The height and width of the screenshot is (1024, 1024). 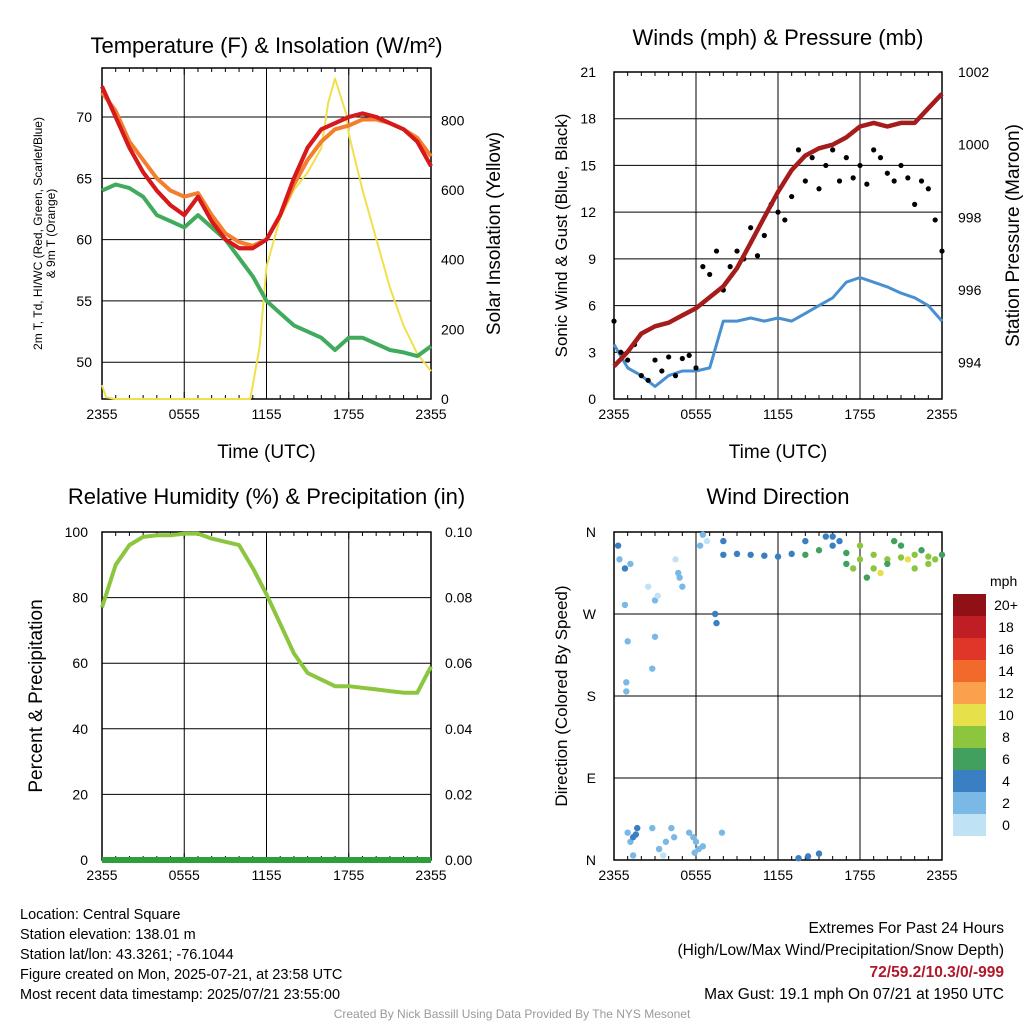 I want to click on series-line-2m-td, so click(x=267, y=270).